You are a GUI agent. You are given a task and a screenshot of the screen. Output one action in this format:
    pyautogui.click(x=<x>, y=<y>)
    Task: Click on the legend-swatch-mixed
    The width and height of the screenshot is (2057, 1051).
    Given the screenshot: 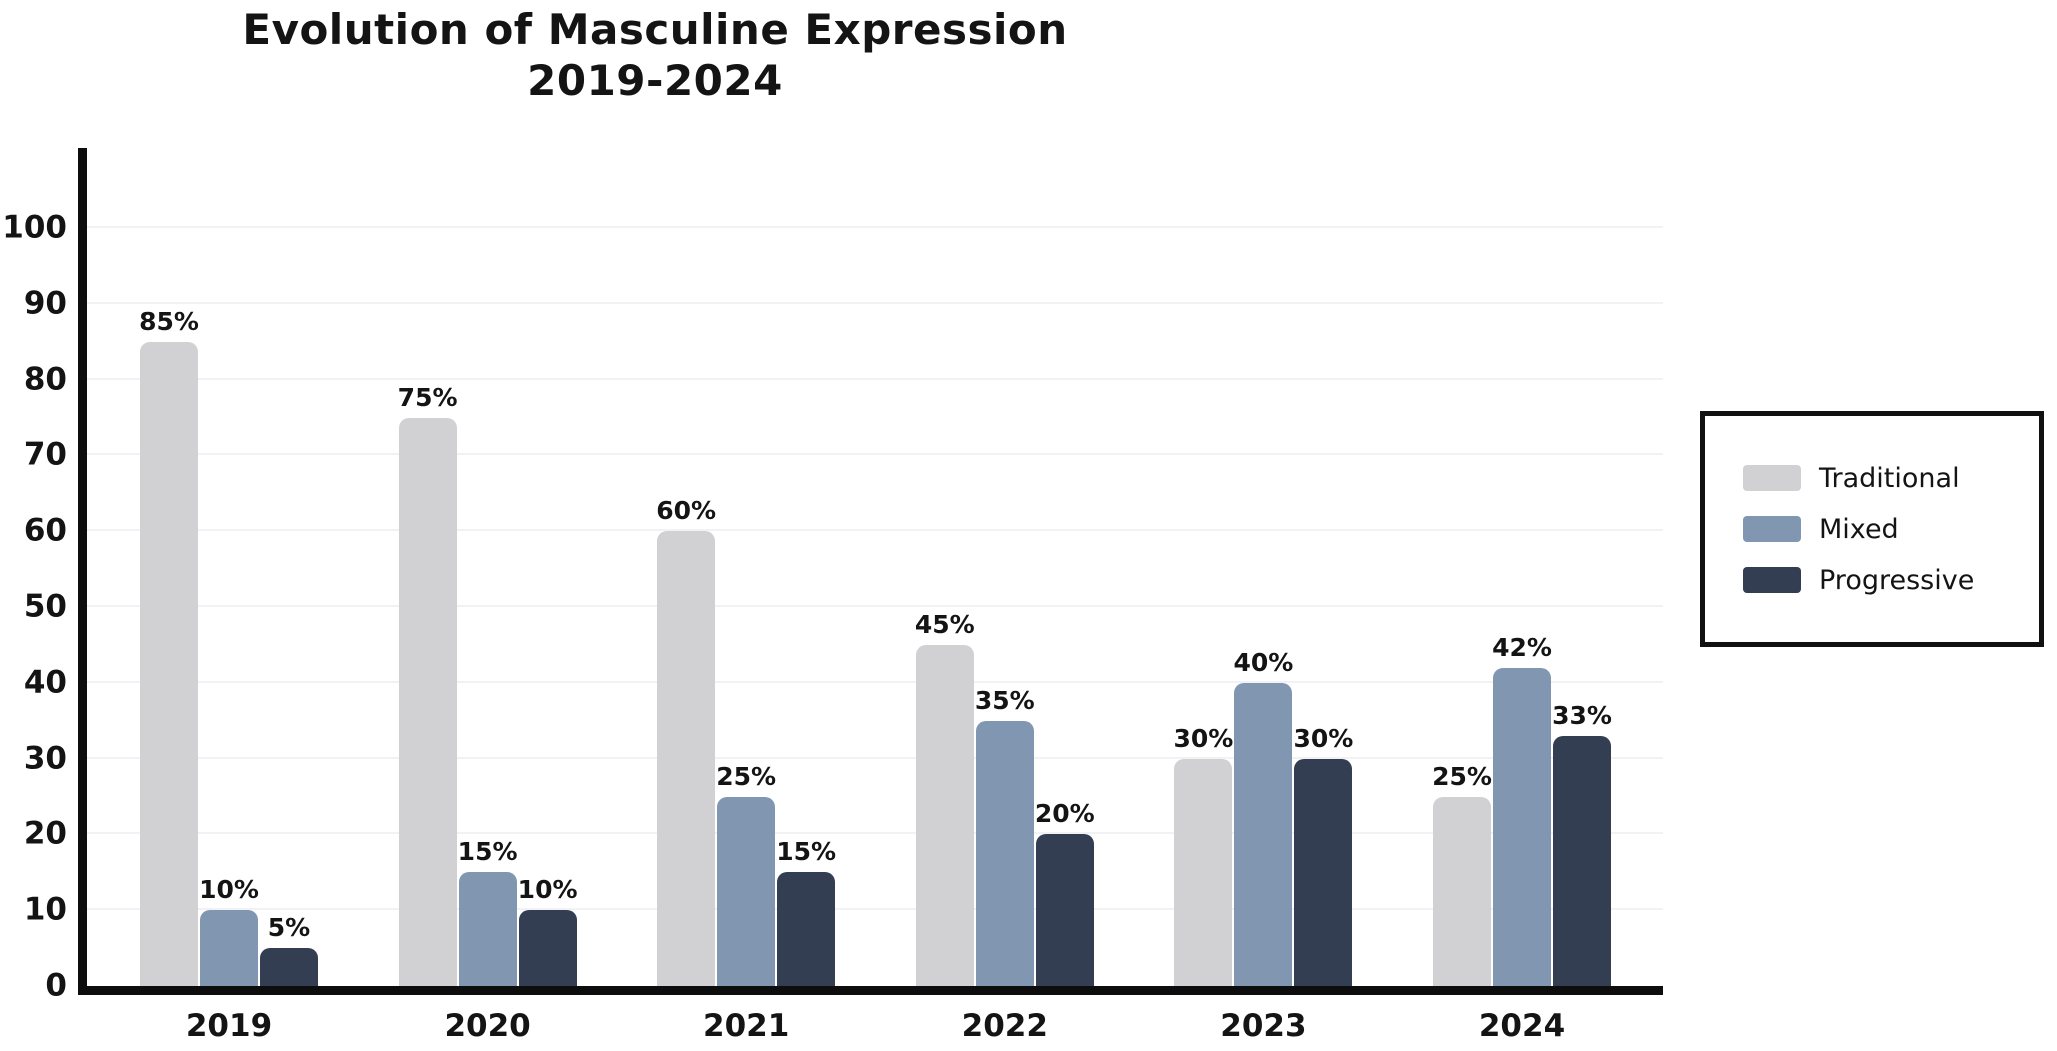 What is the action you would take?
    pyautogui.click(x=1772, y=529)
    